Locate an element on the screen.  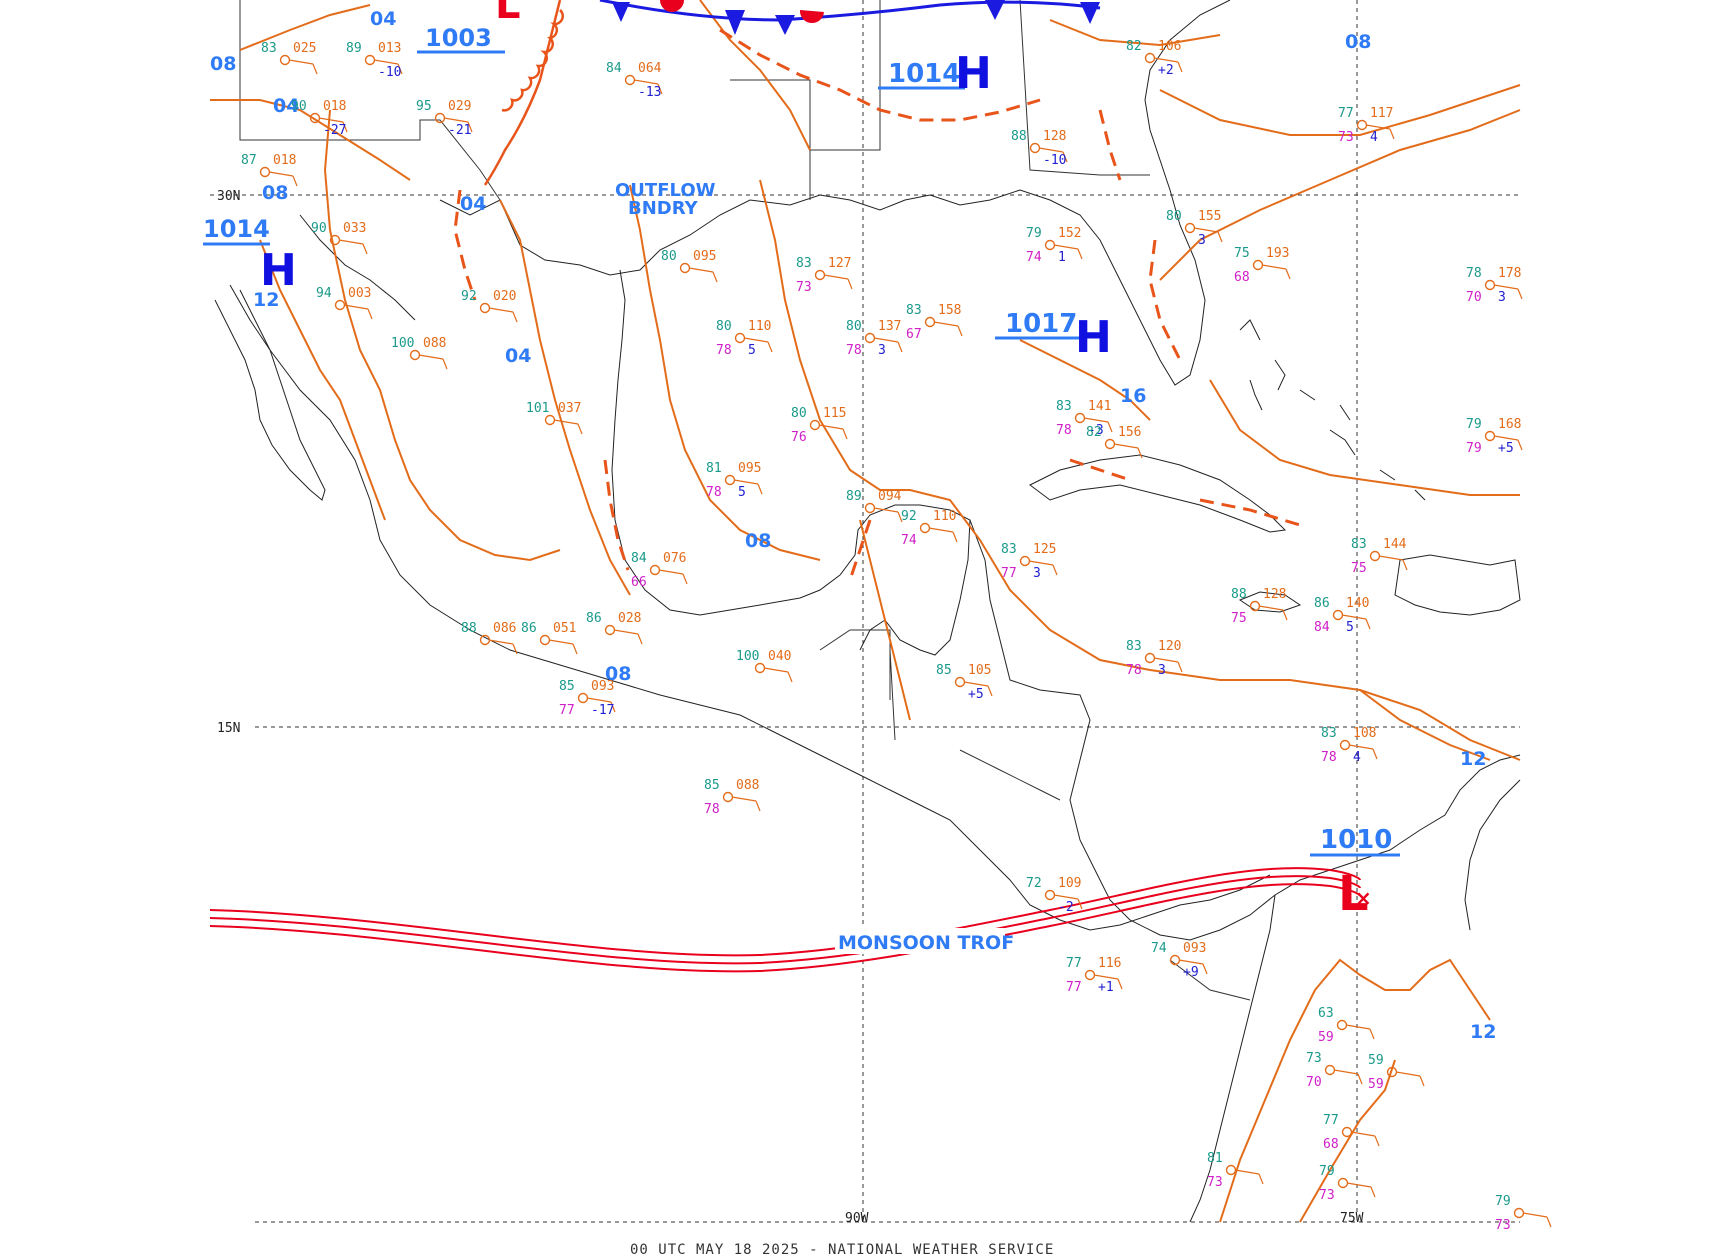
station-temperature: 79 is located at coordinates (1034, 233).